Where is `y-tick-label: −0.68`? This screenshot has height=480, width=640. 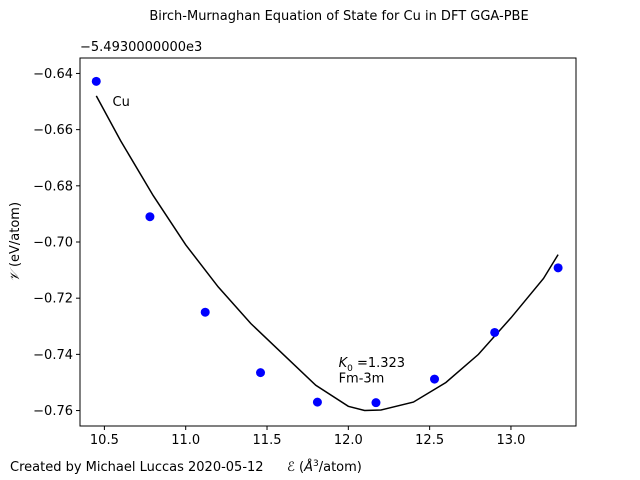
y-tick-label: −0.68 is located at coordinates (53, 186).